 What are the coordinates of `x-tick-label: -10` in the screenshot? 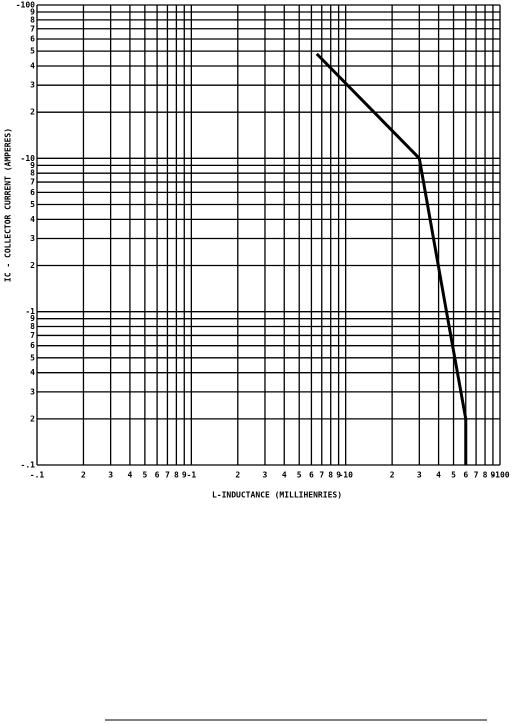 It's located at (345, 475).